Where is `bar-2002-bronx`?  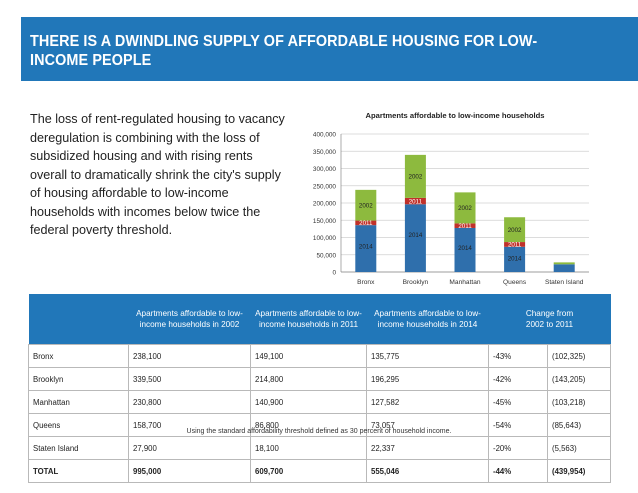 bar-2002-bronx is located at coordinates (366, 205).